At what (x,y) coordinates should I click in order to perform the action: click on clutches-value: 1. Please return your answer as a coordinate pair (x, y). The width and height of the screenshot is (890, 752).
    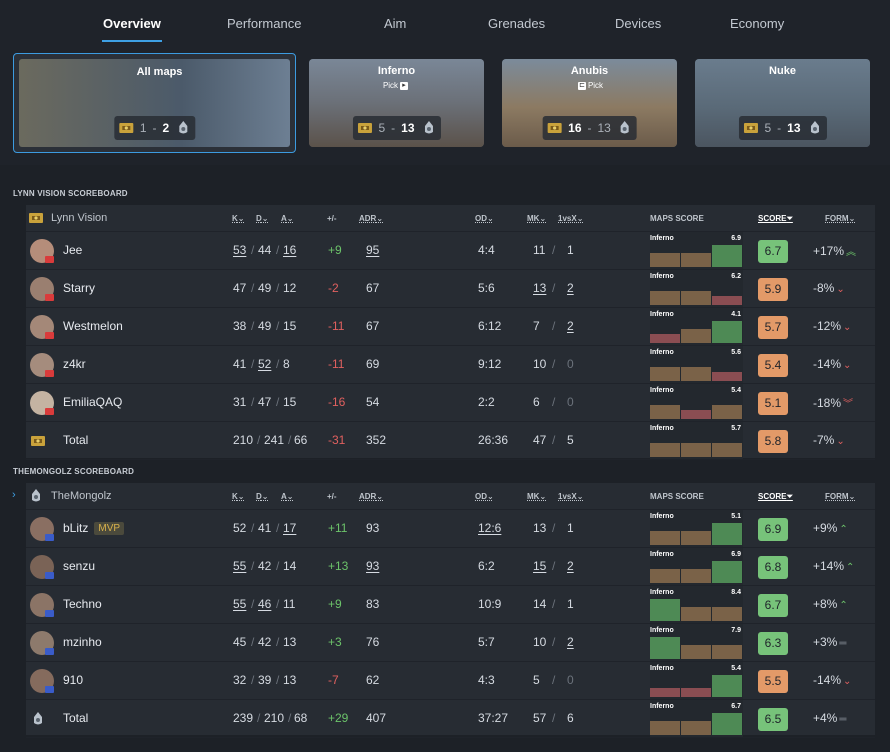
    Looking at the image, I should click on (570, 250).